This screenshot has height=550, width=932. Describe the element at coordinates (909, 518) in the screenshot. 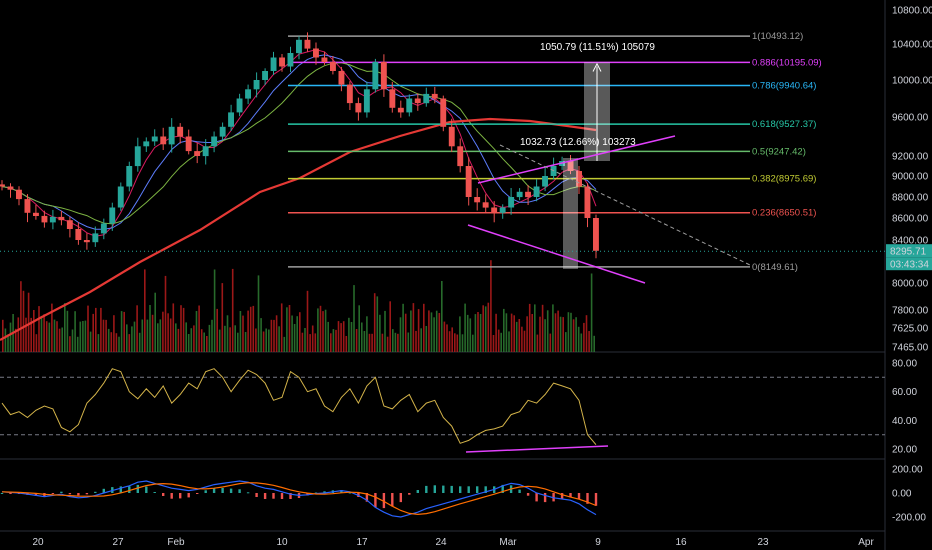

I see `macd-tick-label: -200.00` at that location.